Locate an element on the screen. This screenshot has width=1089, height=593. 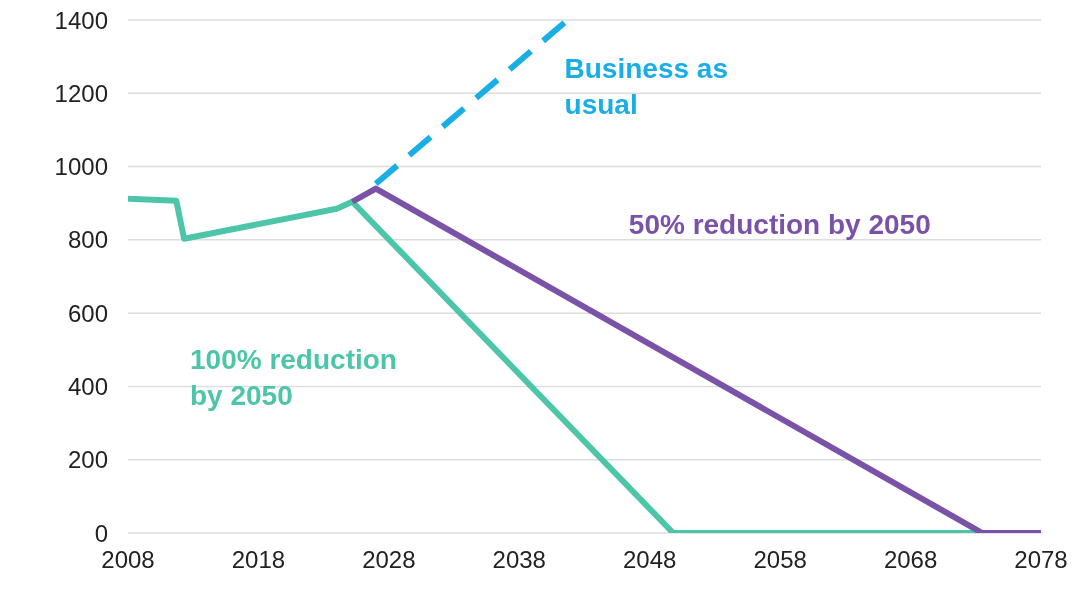
x-tick-label: 2058 is located at coordinates (780, 560).